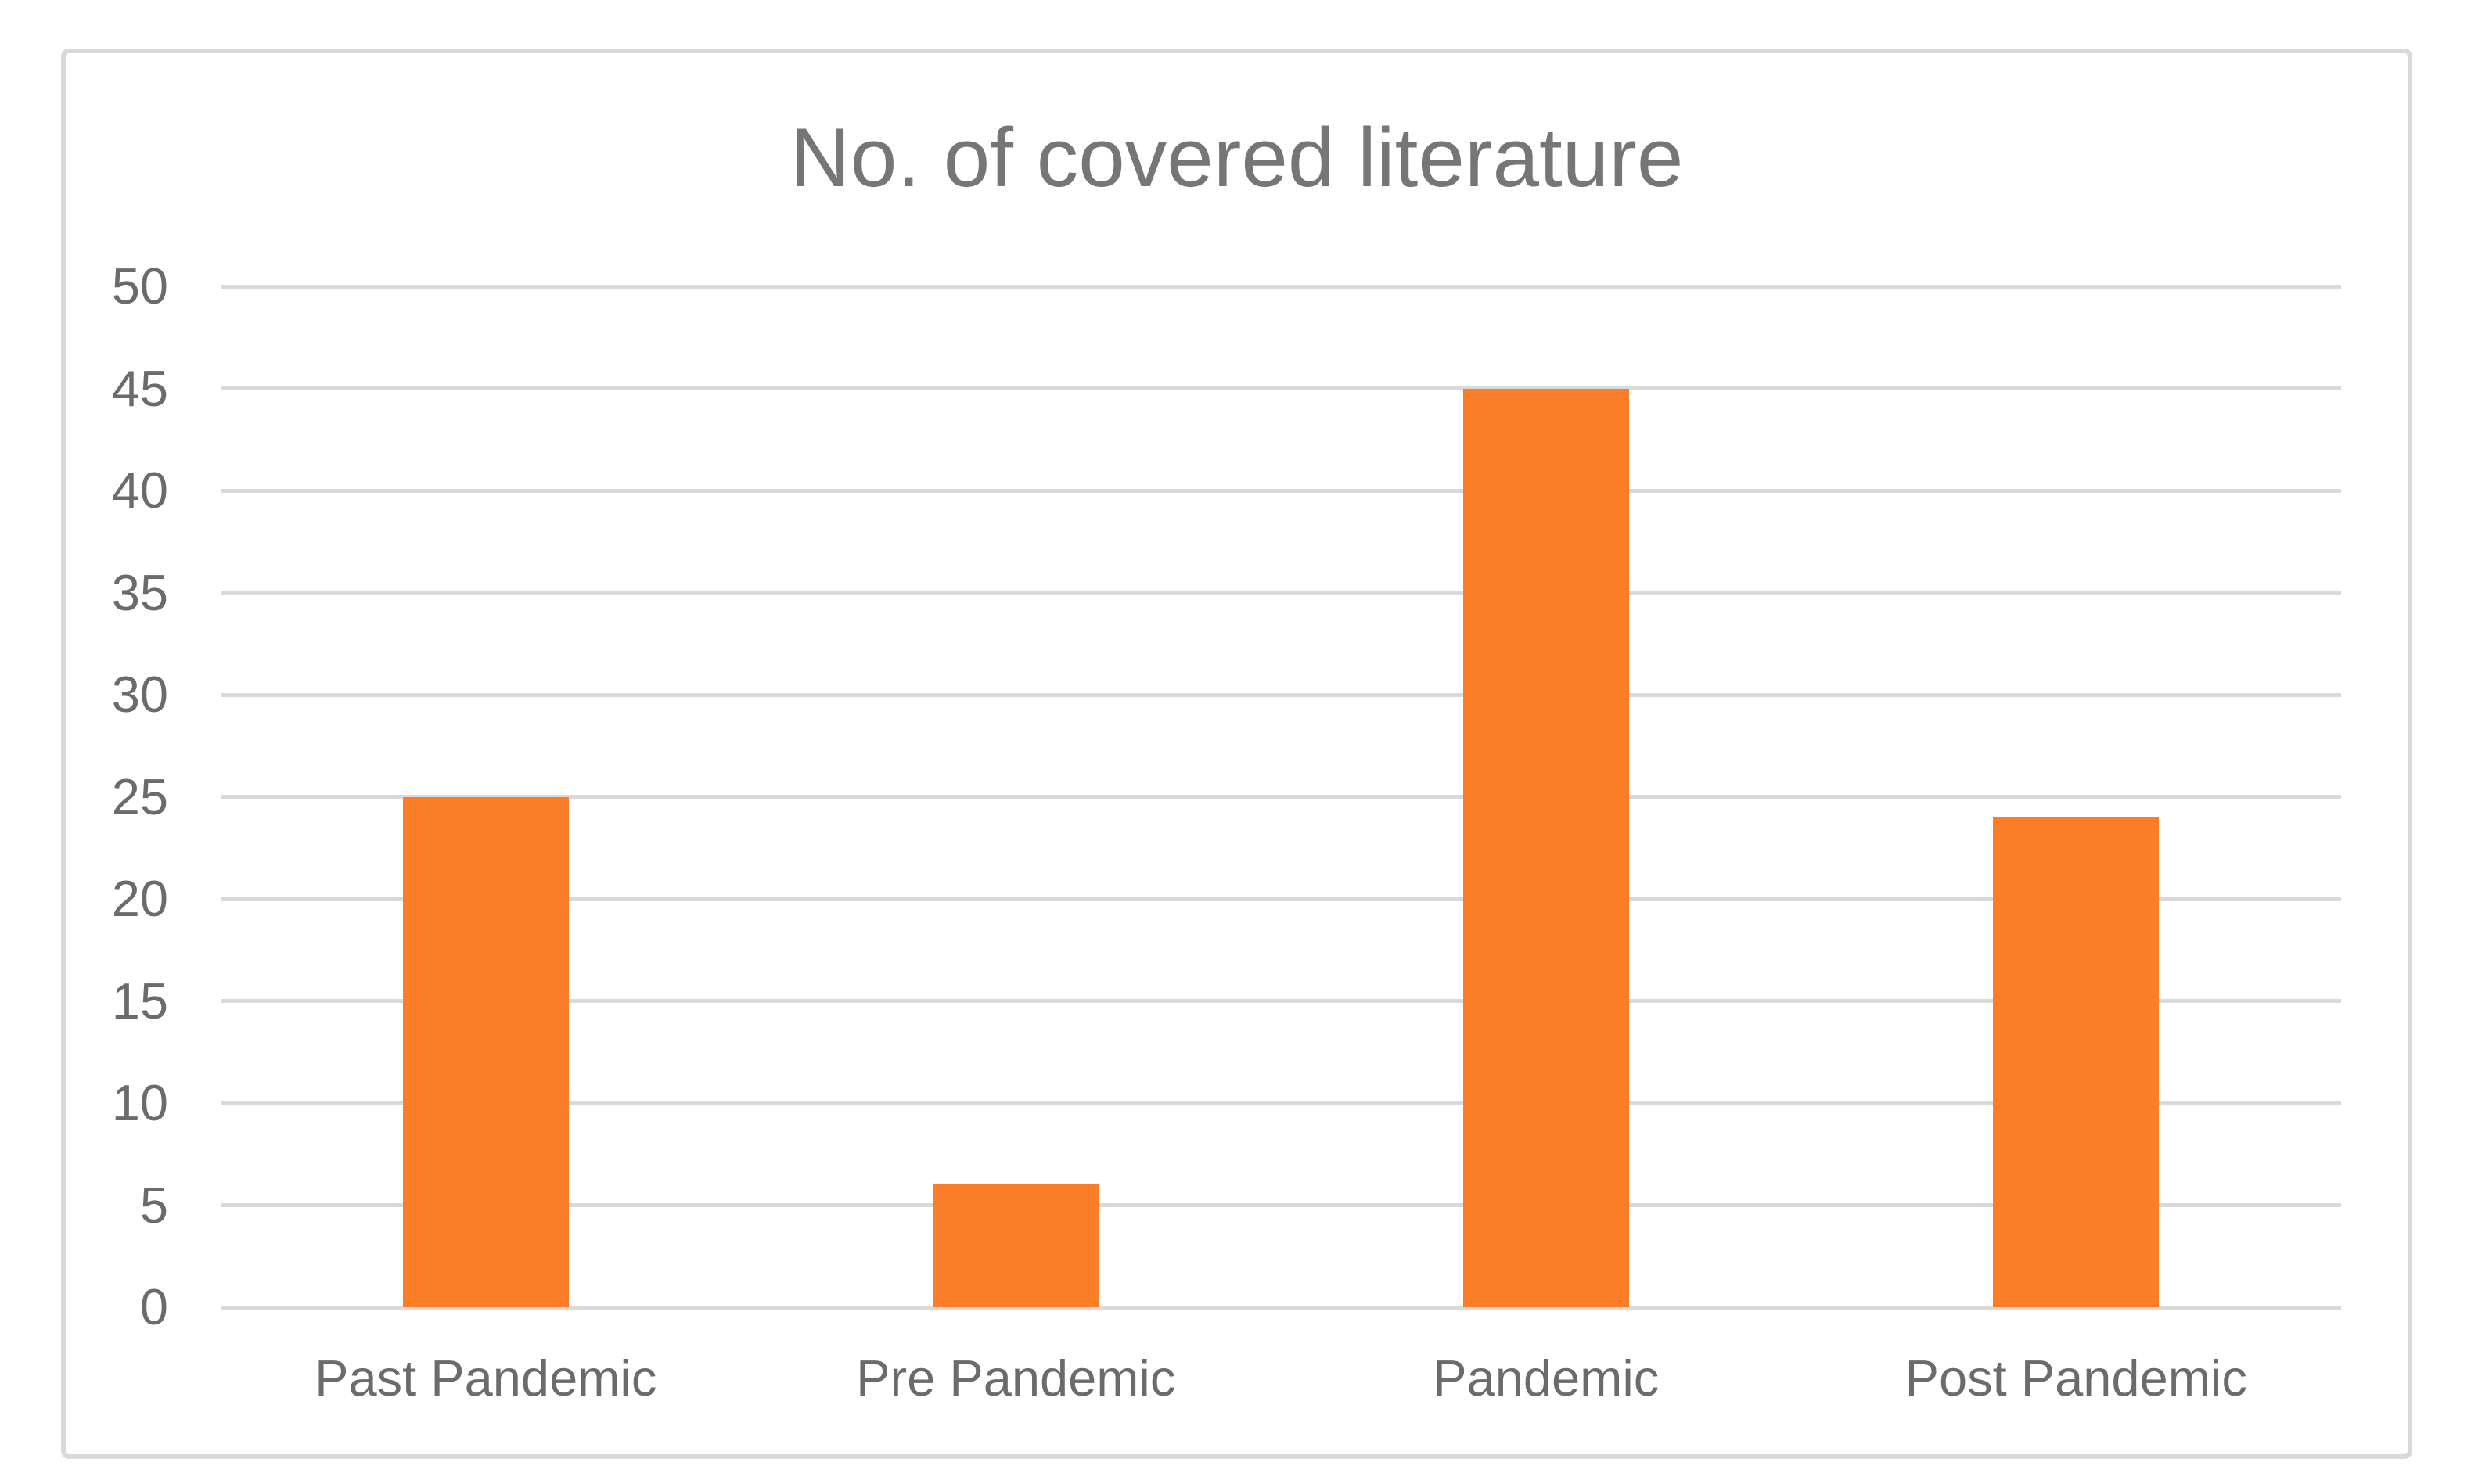  Describe the element at coordinates (1016, 1245) in the screenshot. I see `bar-pre-pandemic` at that location.